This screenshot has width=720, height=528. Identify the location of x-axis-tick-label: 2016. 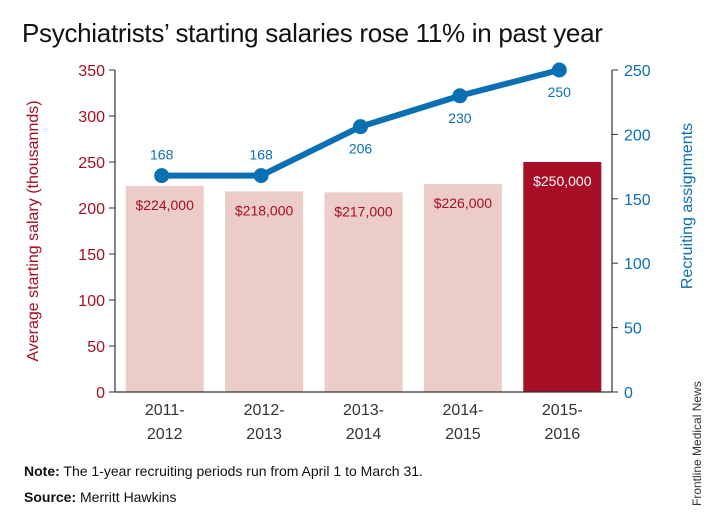
(563, 434).